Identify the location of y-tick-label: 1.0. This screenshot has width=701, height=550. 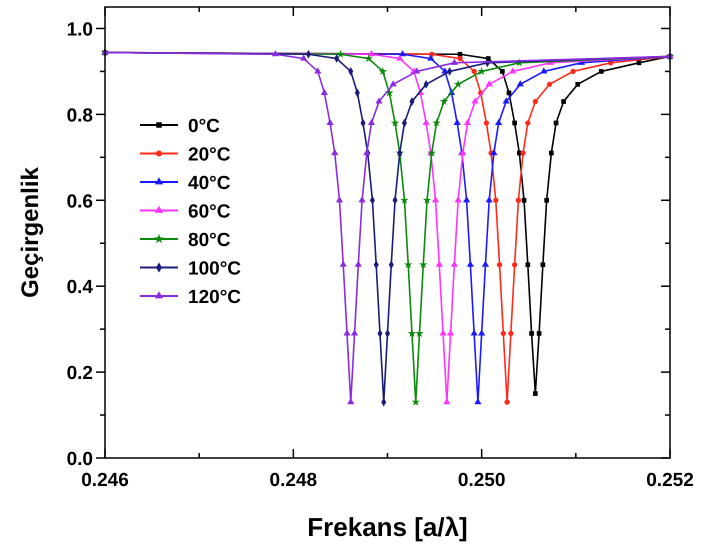
(79, 29).